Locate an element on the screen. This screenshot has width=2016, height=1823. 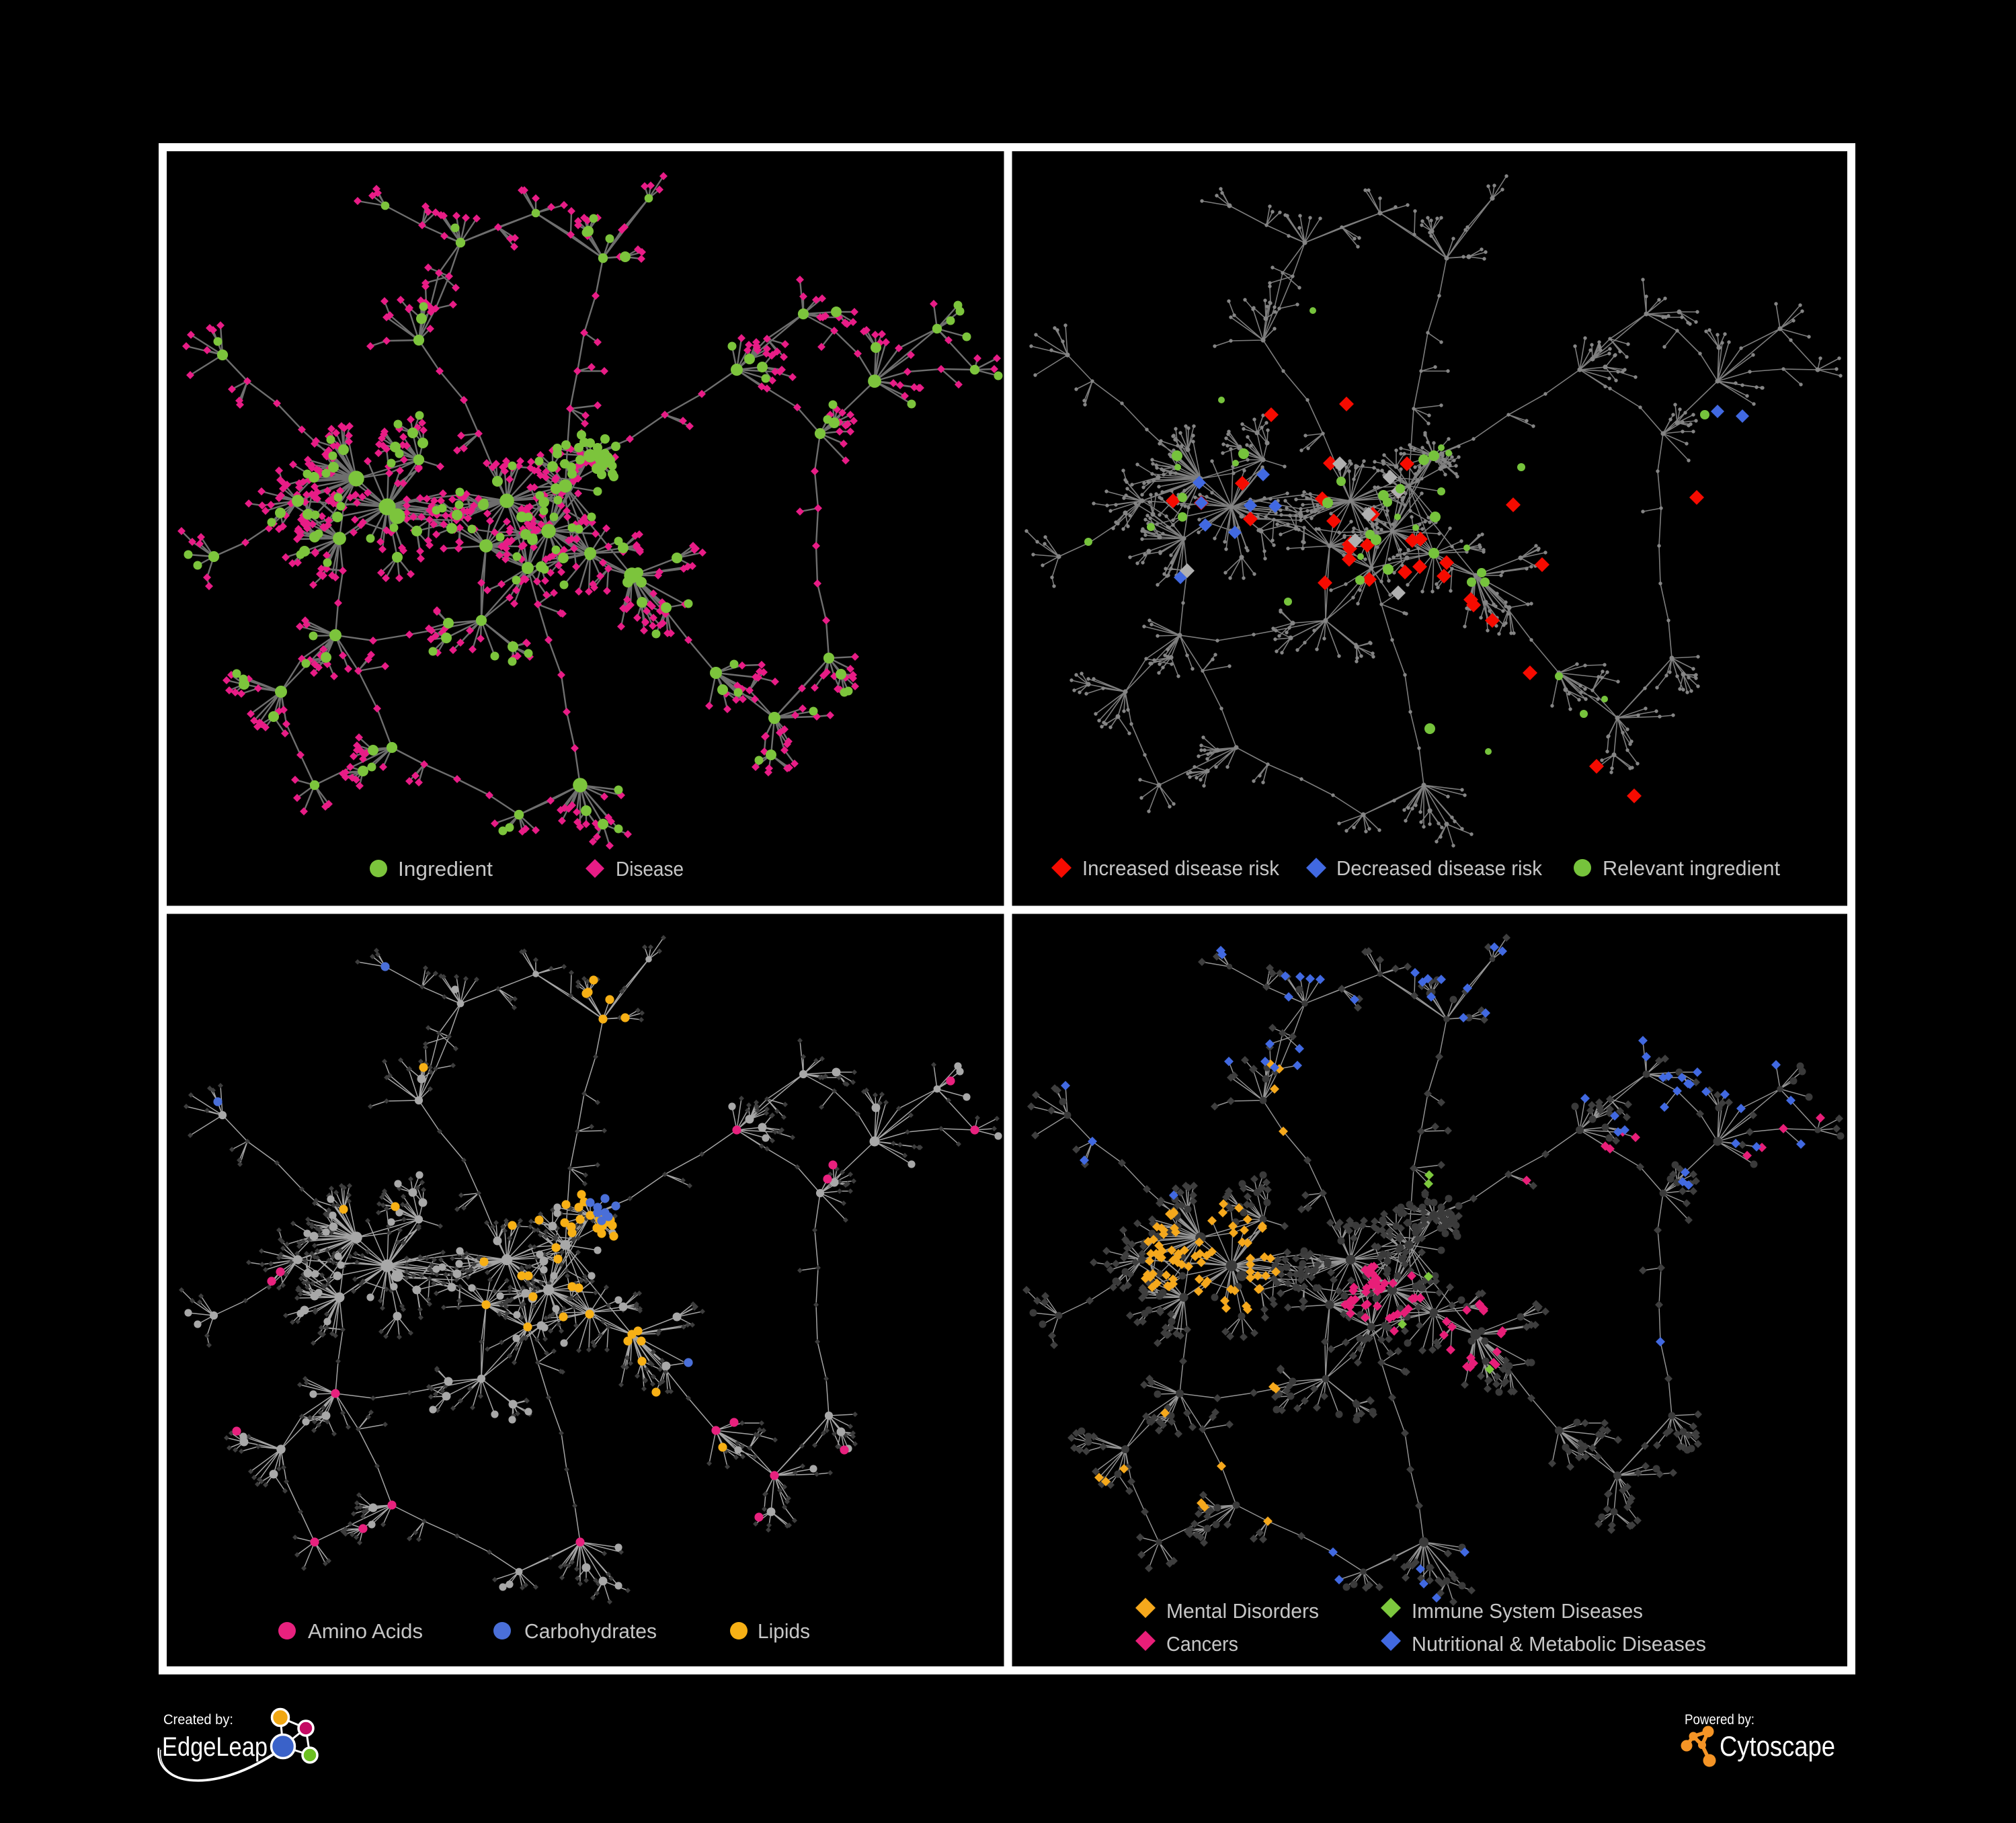
svg-text: Lipids is located at coordinates (784, 1631).